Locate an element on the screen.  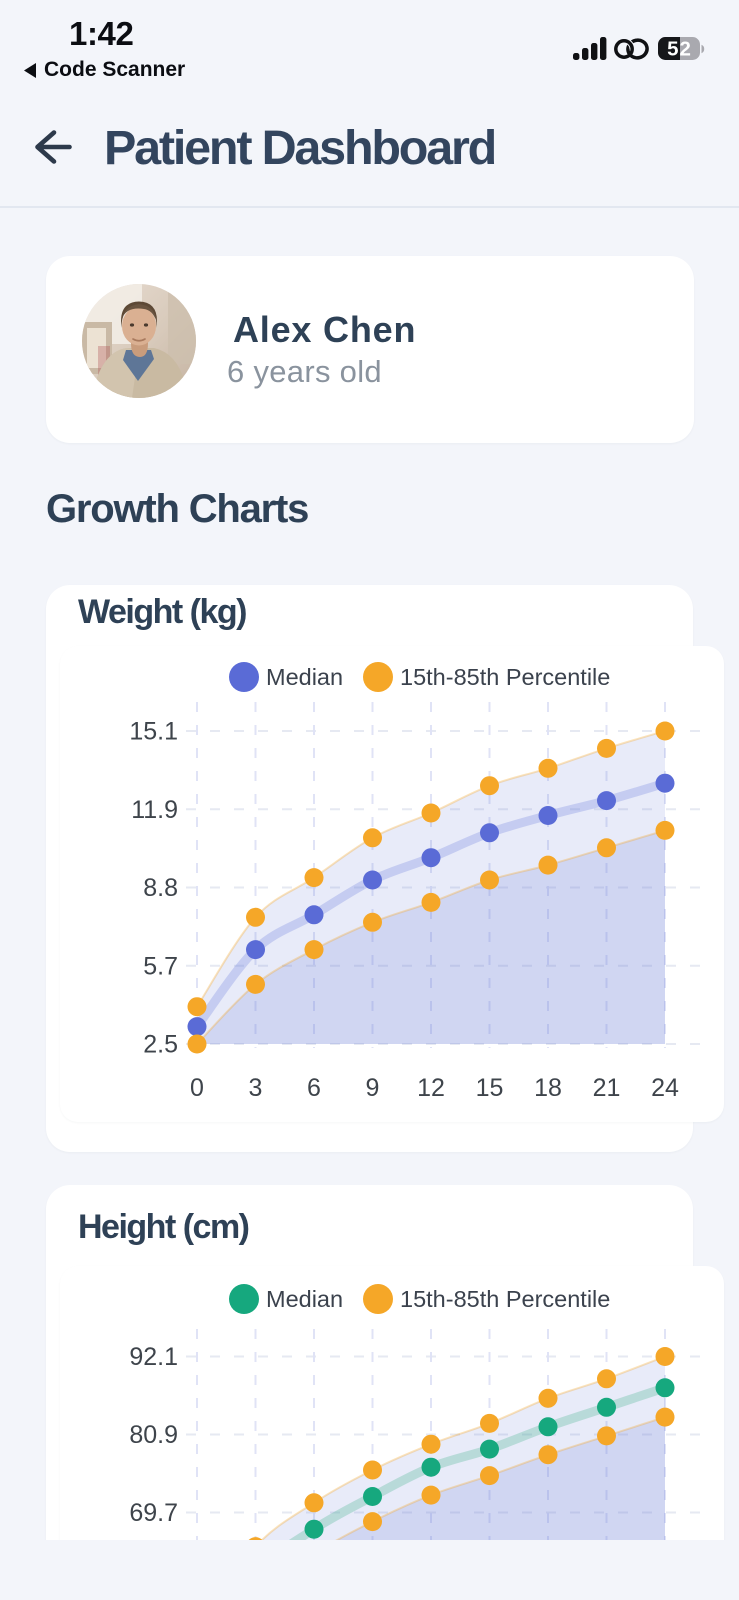
svg-text: 24 is located at coordinates (665, 1088).